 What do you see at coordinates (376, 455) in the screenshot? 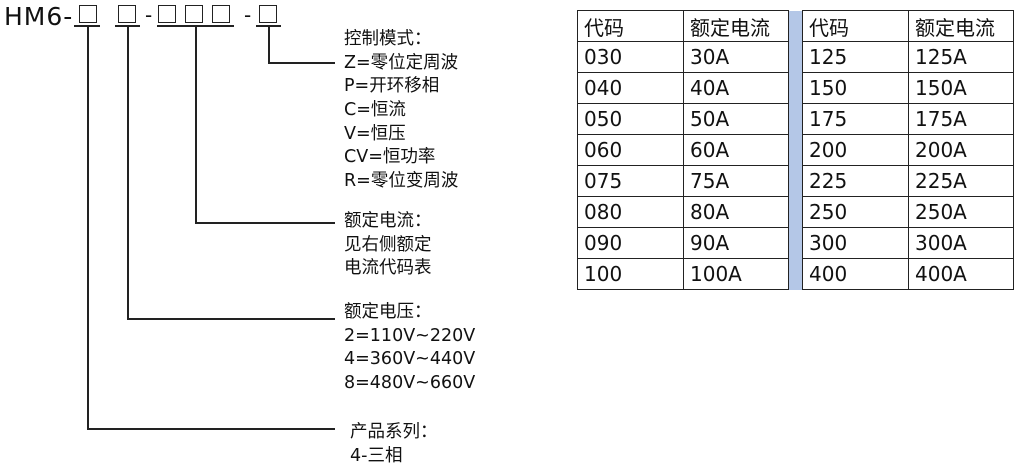
I see `product-series-option: 4-三相` at bounding box center [376, 455].